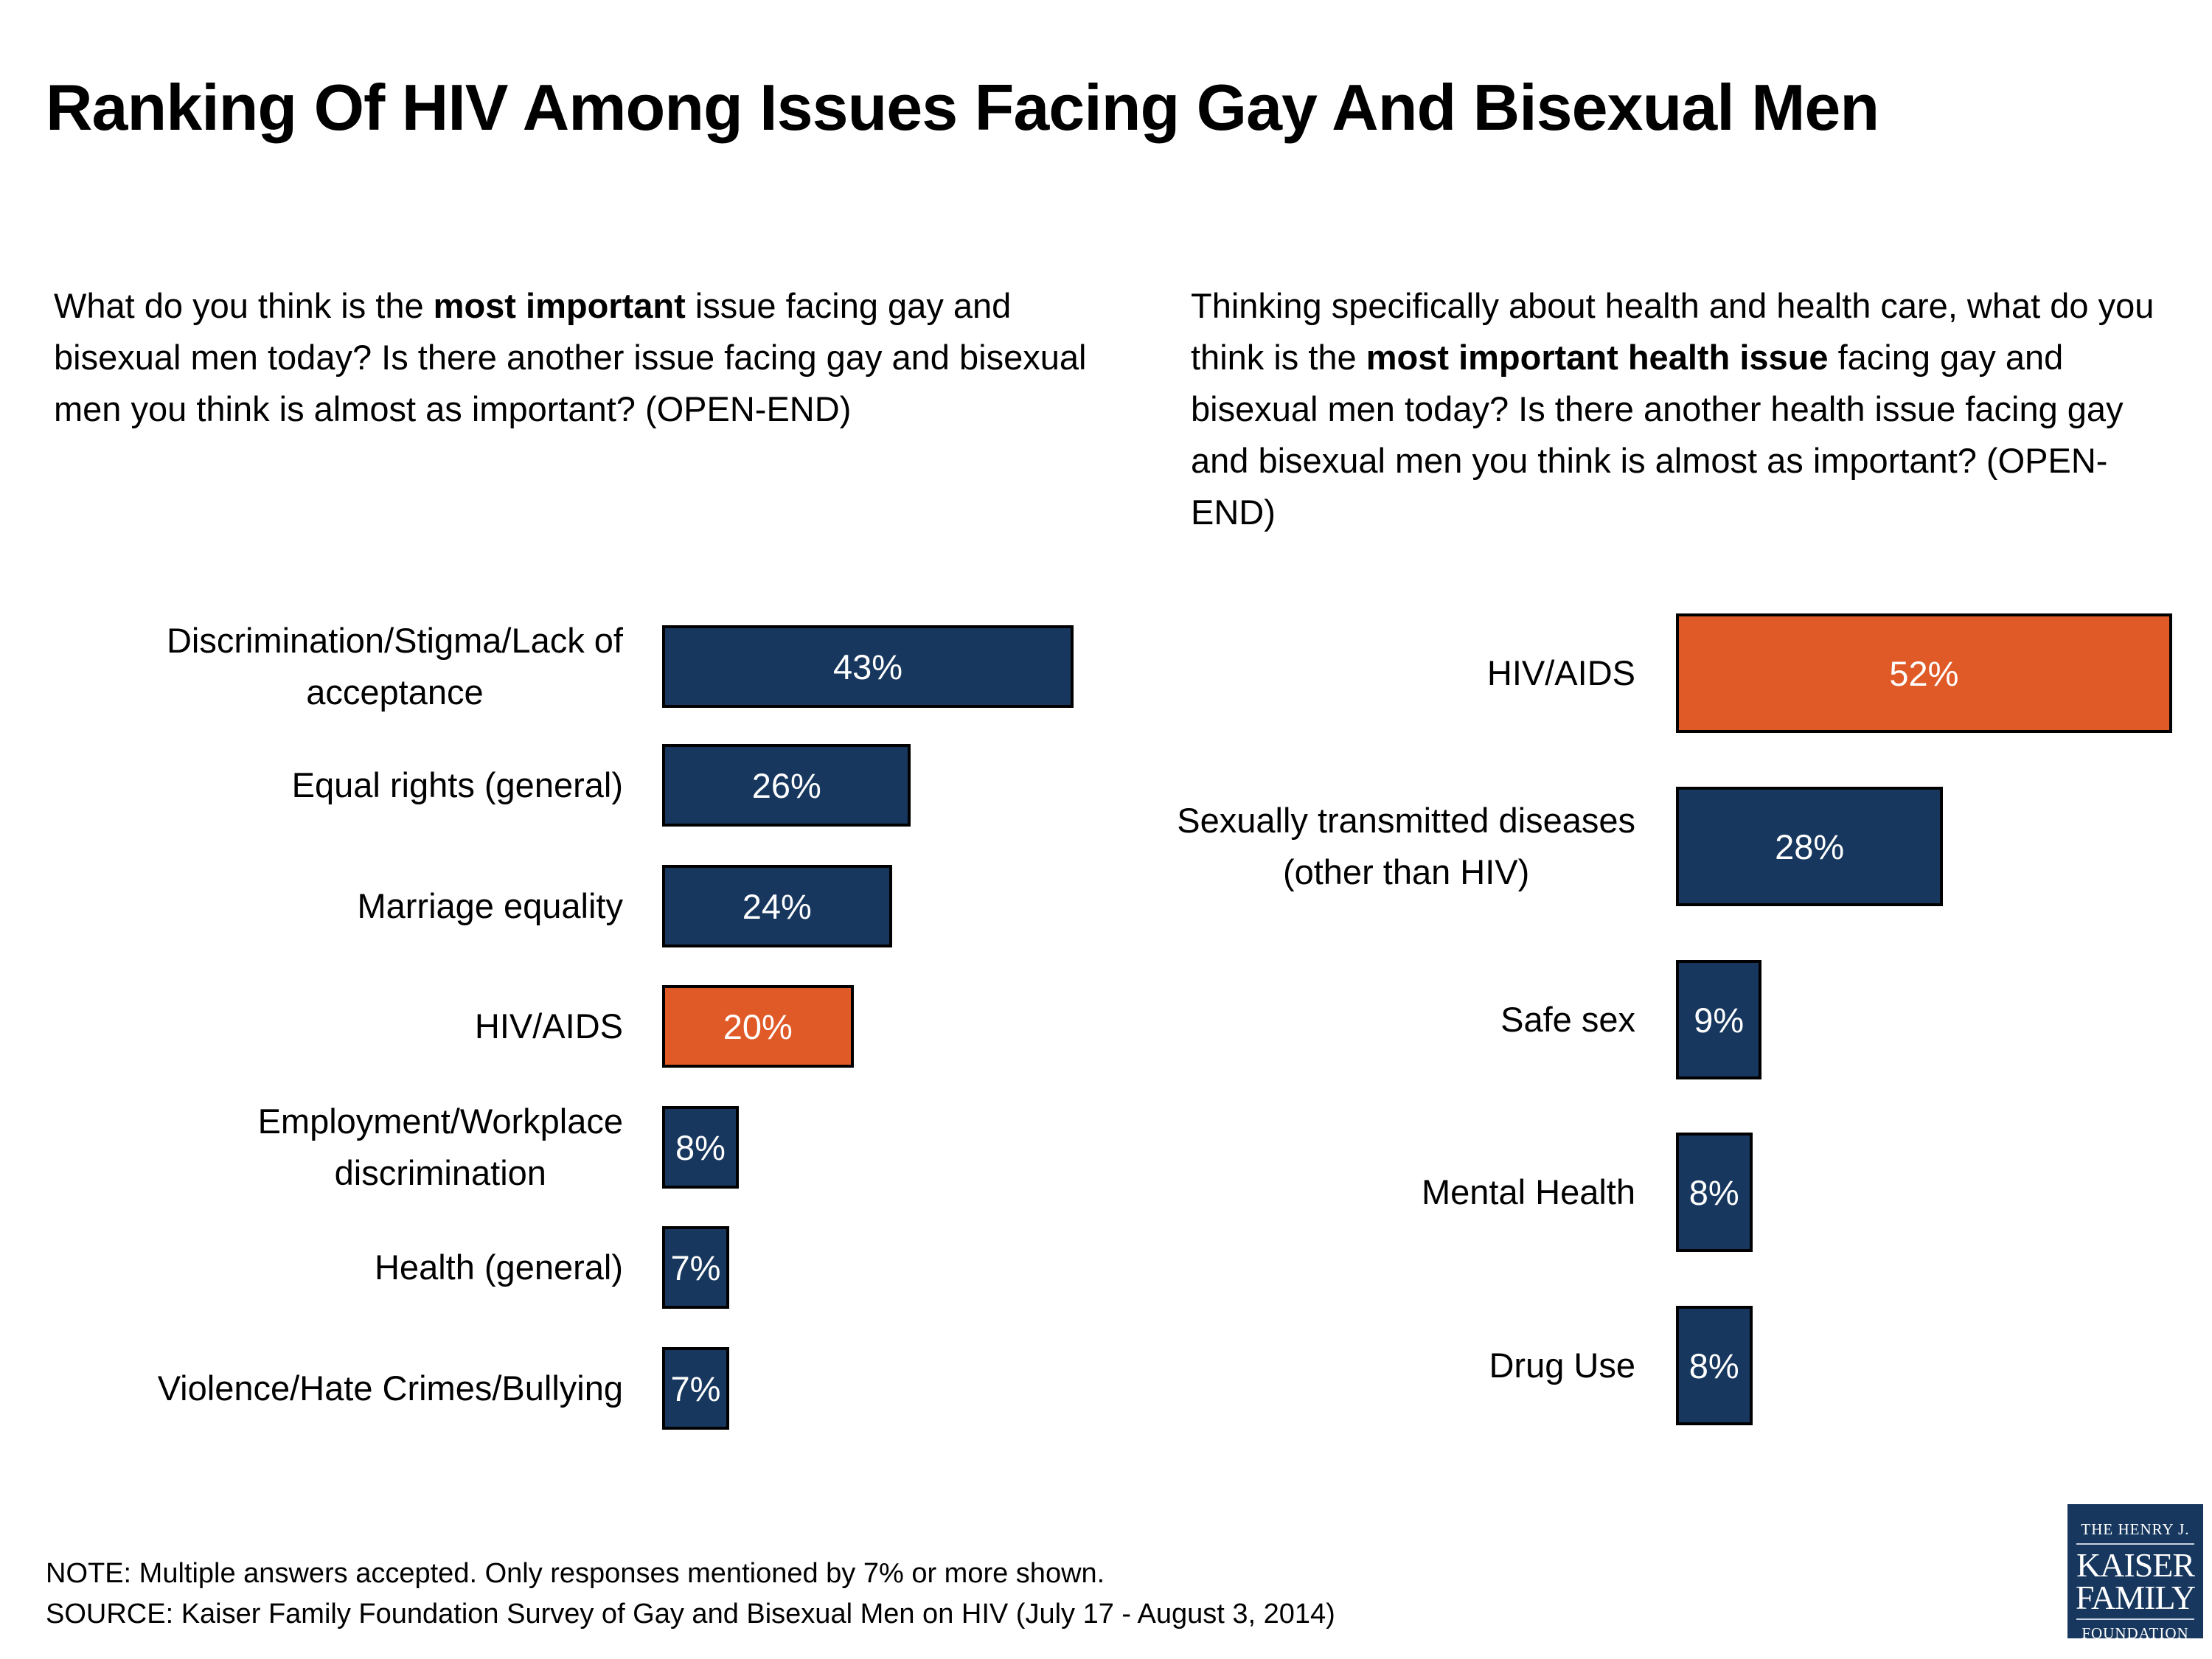  I want to click on data-label: 43%, so click(868, 666).